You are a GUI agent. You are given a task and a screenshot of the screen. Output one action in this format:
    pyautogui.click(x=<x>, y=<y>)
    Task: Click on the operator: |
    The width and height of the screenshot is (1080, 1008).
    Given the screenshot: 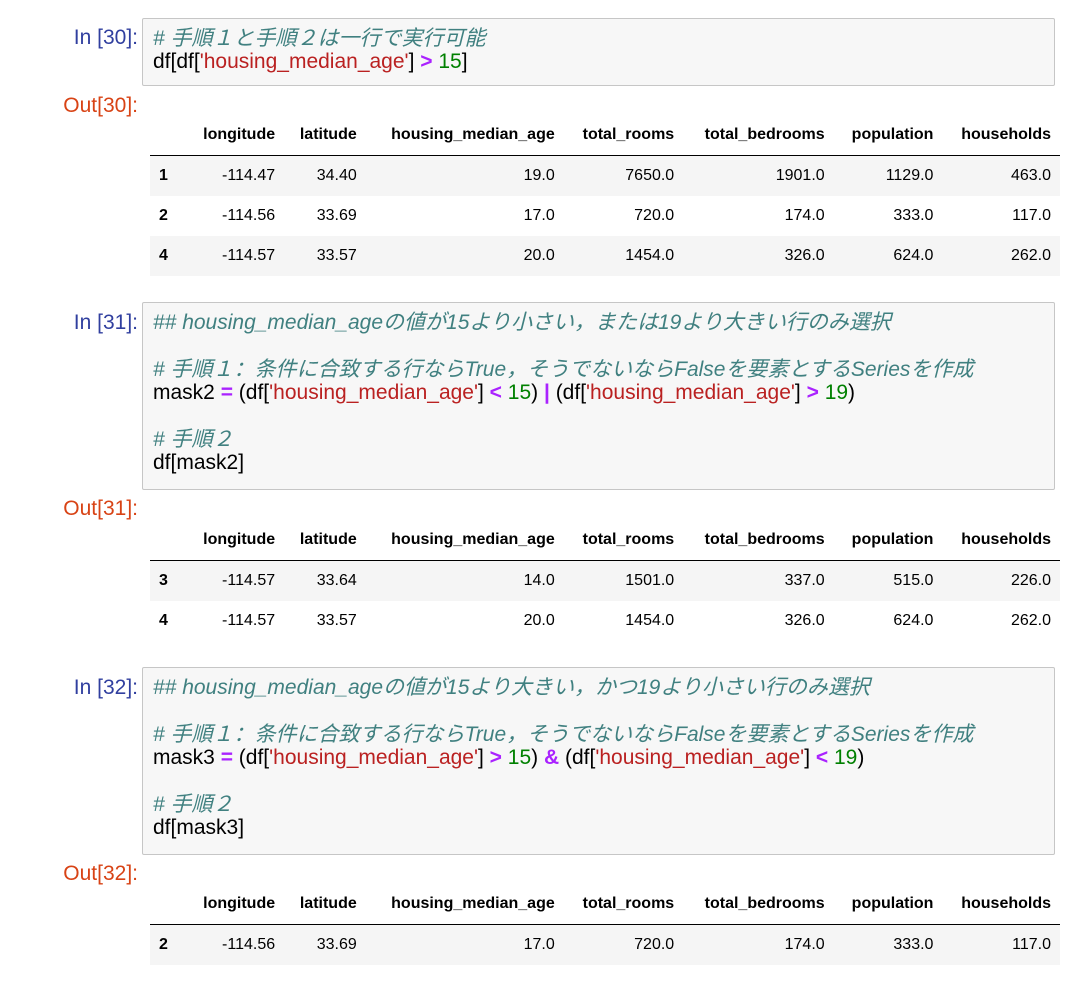 What is the action you would take?
    pyautogui.click(x=546, y=393)
    